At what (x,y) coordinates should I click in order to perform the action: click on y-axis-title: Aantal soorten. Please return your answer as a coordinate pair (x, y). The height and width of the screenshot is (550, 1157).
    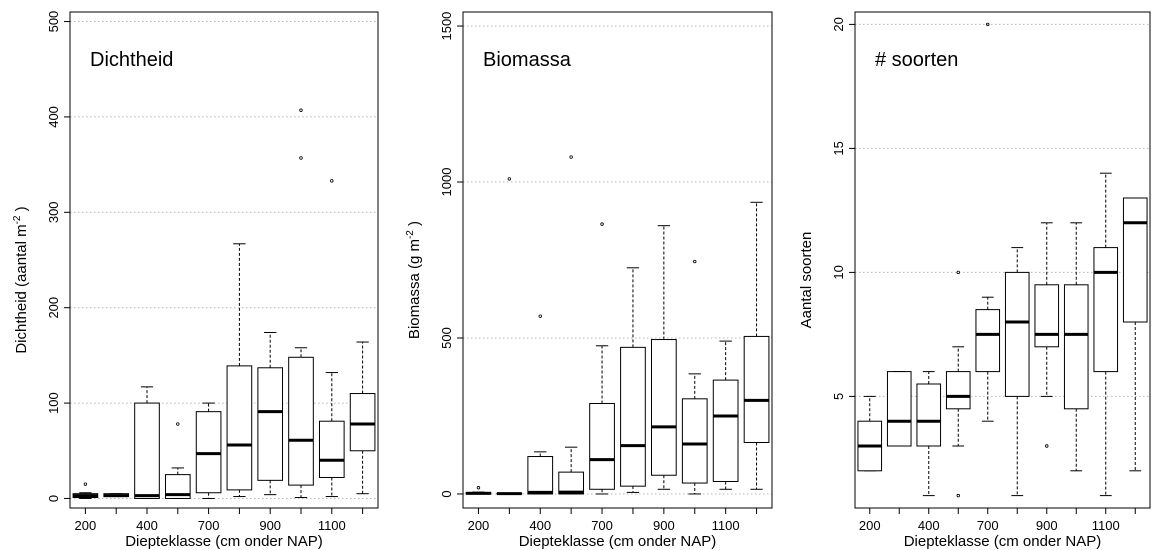
    Looking at the image, I should click on (806, 280).